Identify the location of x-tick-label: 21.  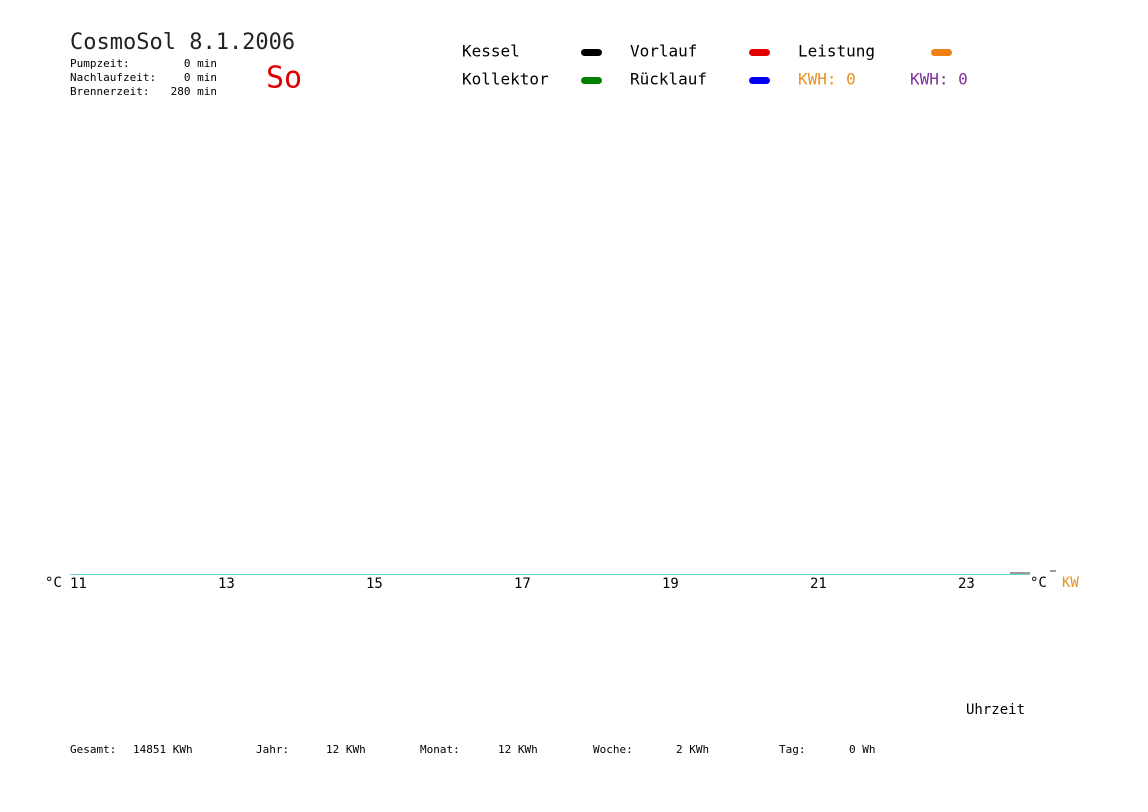
(818, 584).